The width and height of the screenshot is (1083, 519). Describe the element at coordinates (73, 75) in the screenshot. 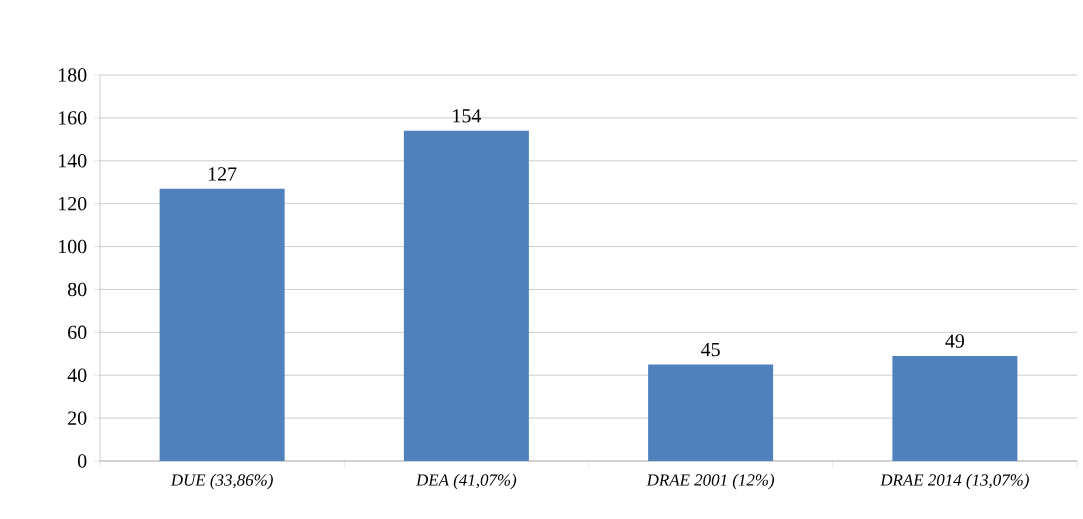

I see `y-tick-label: 180` at that location.